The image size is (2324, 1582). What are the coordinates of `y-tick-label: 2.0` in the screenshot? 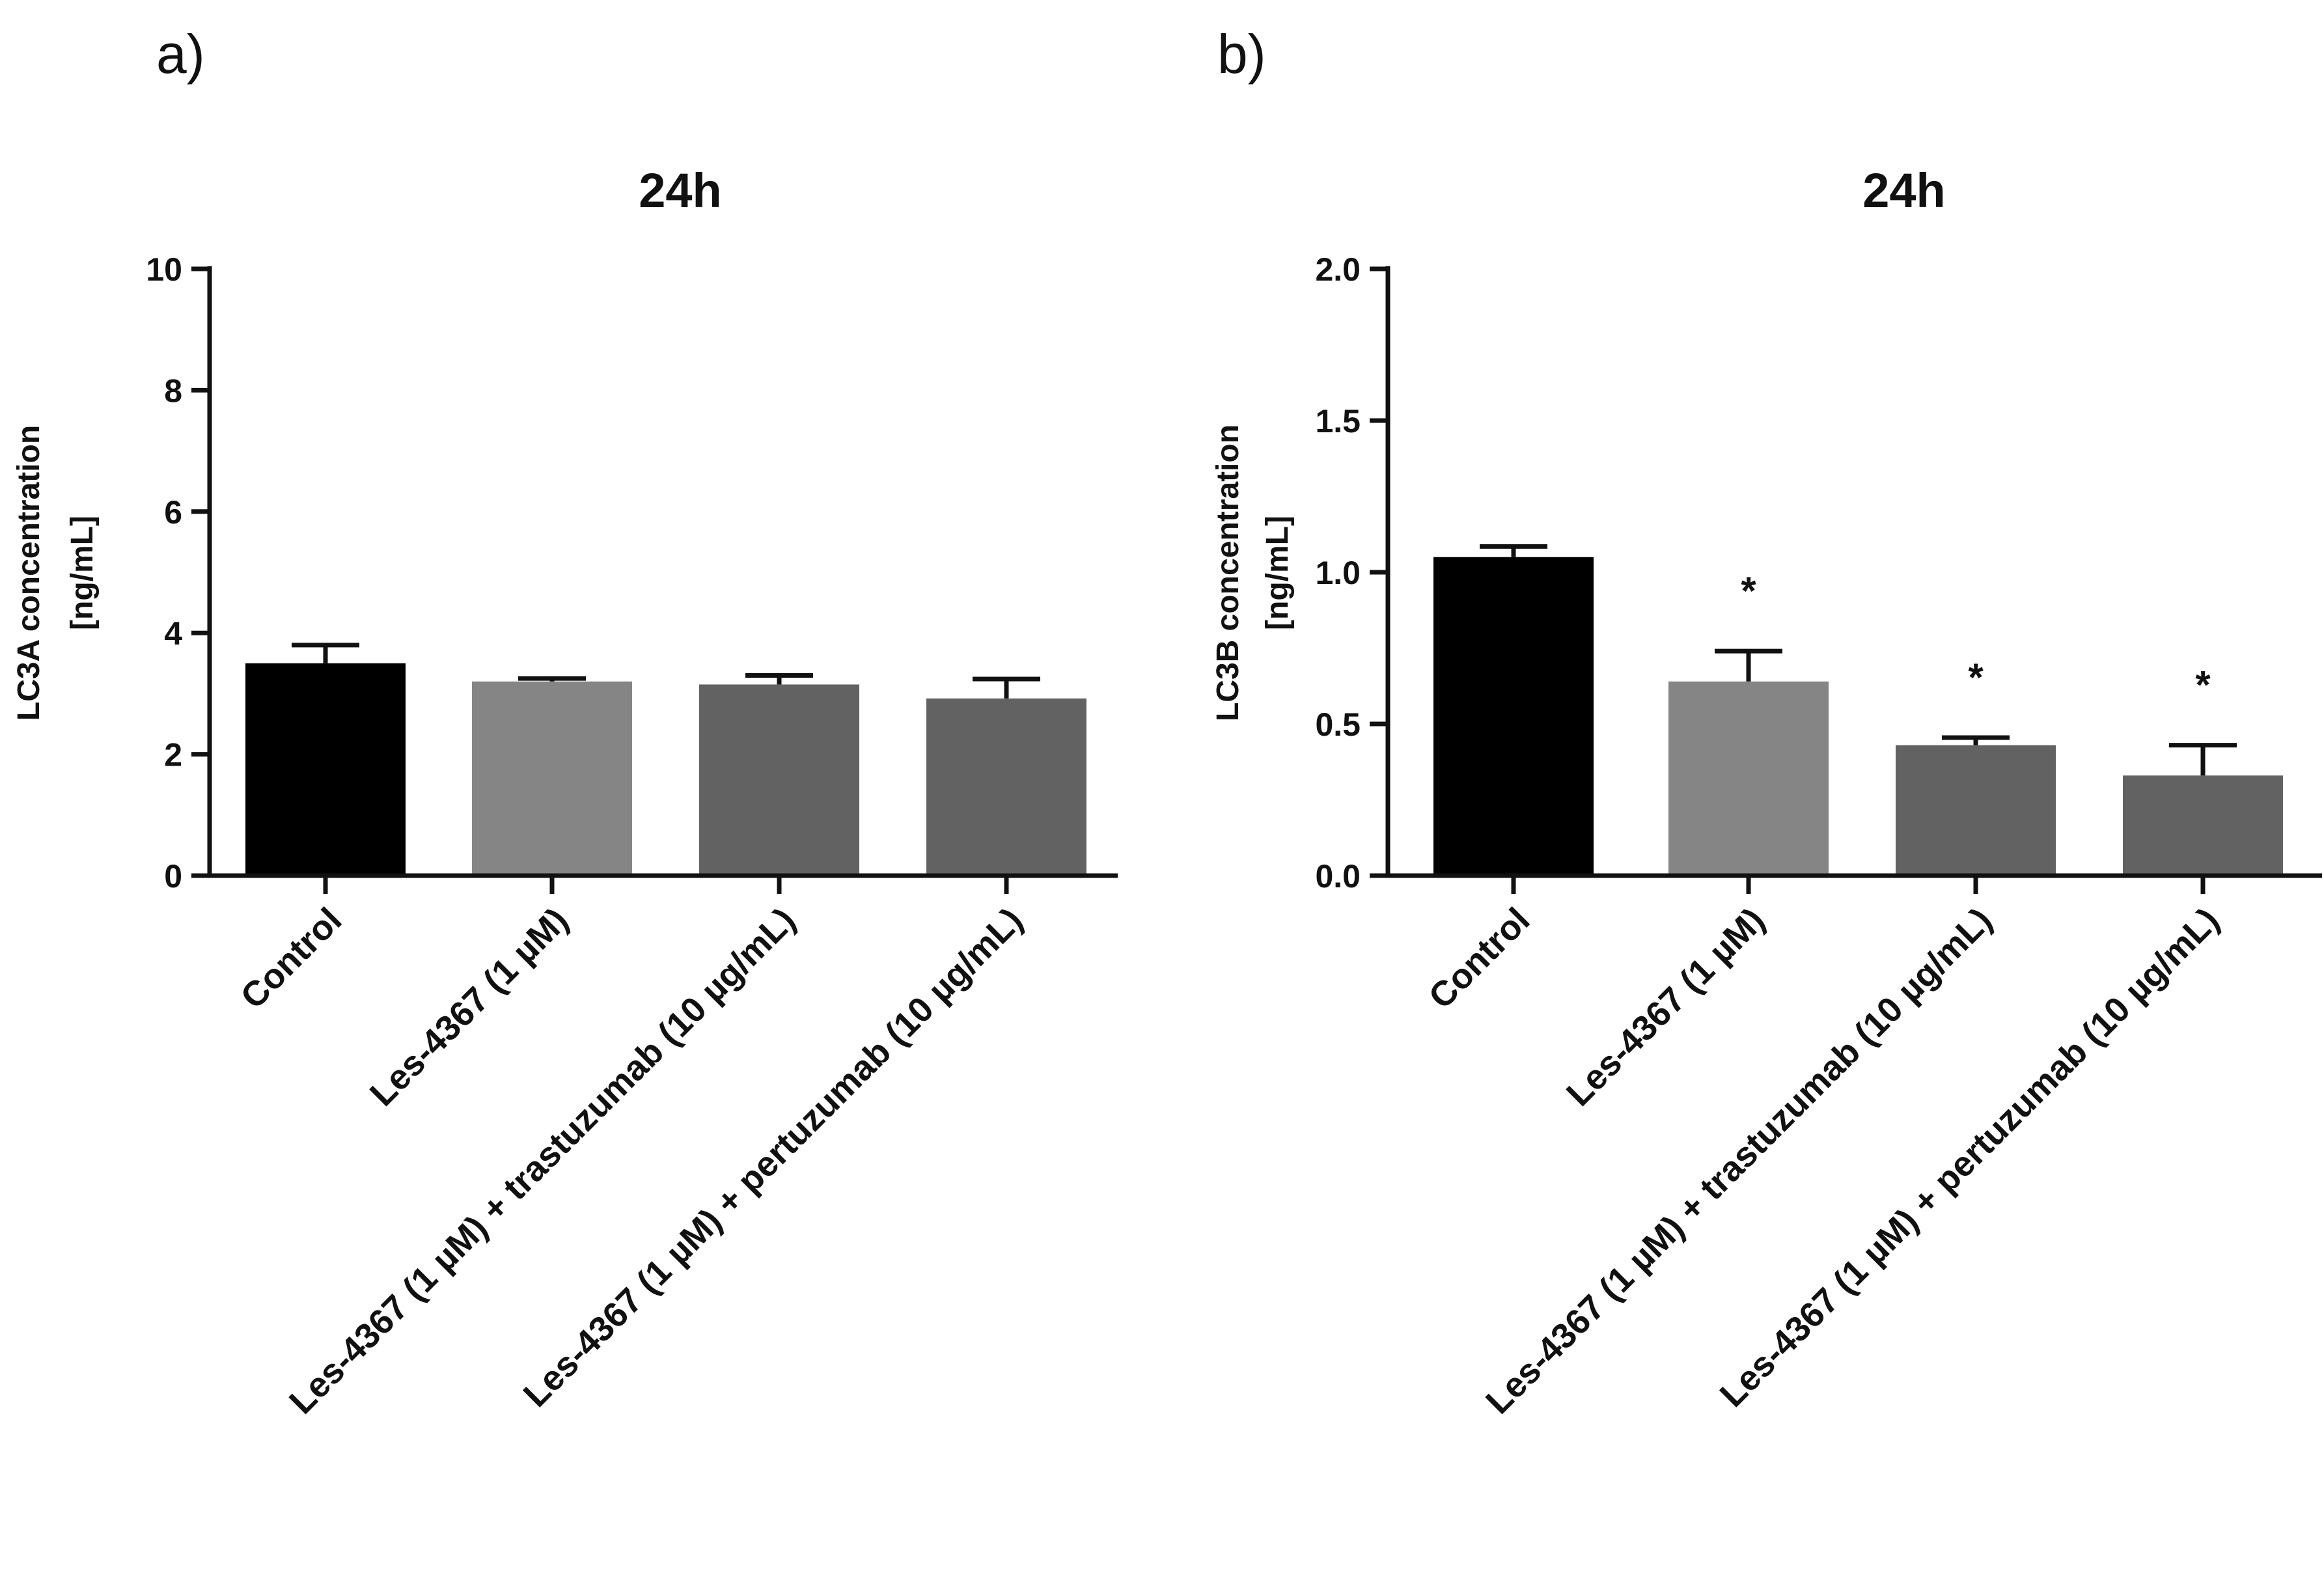 It's located at (1338, 269).